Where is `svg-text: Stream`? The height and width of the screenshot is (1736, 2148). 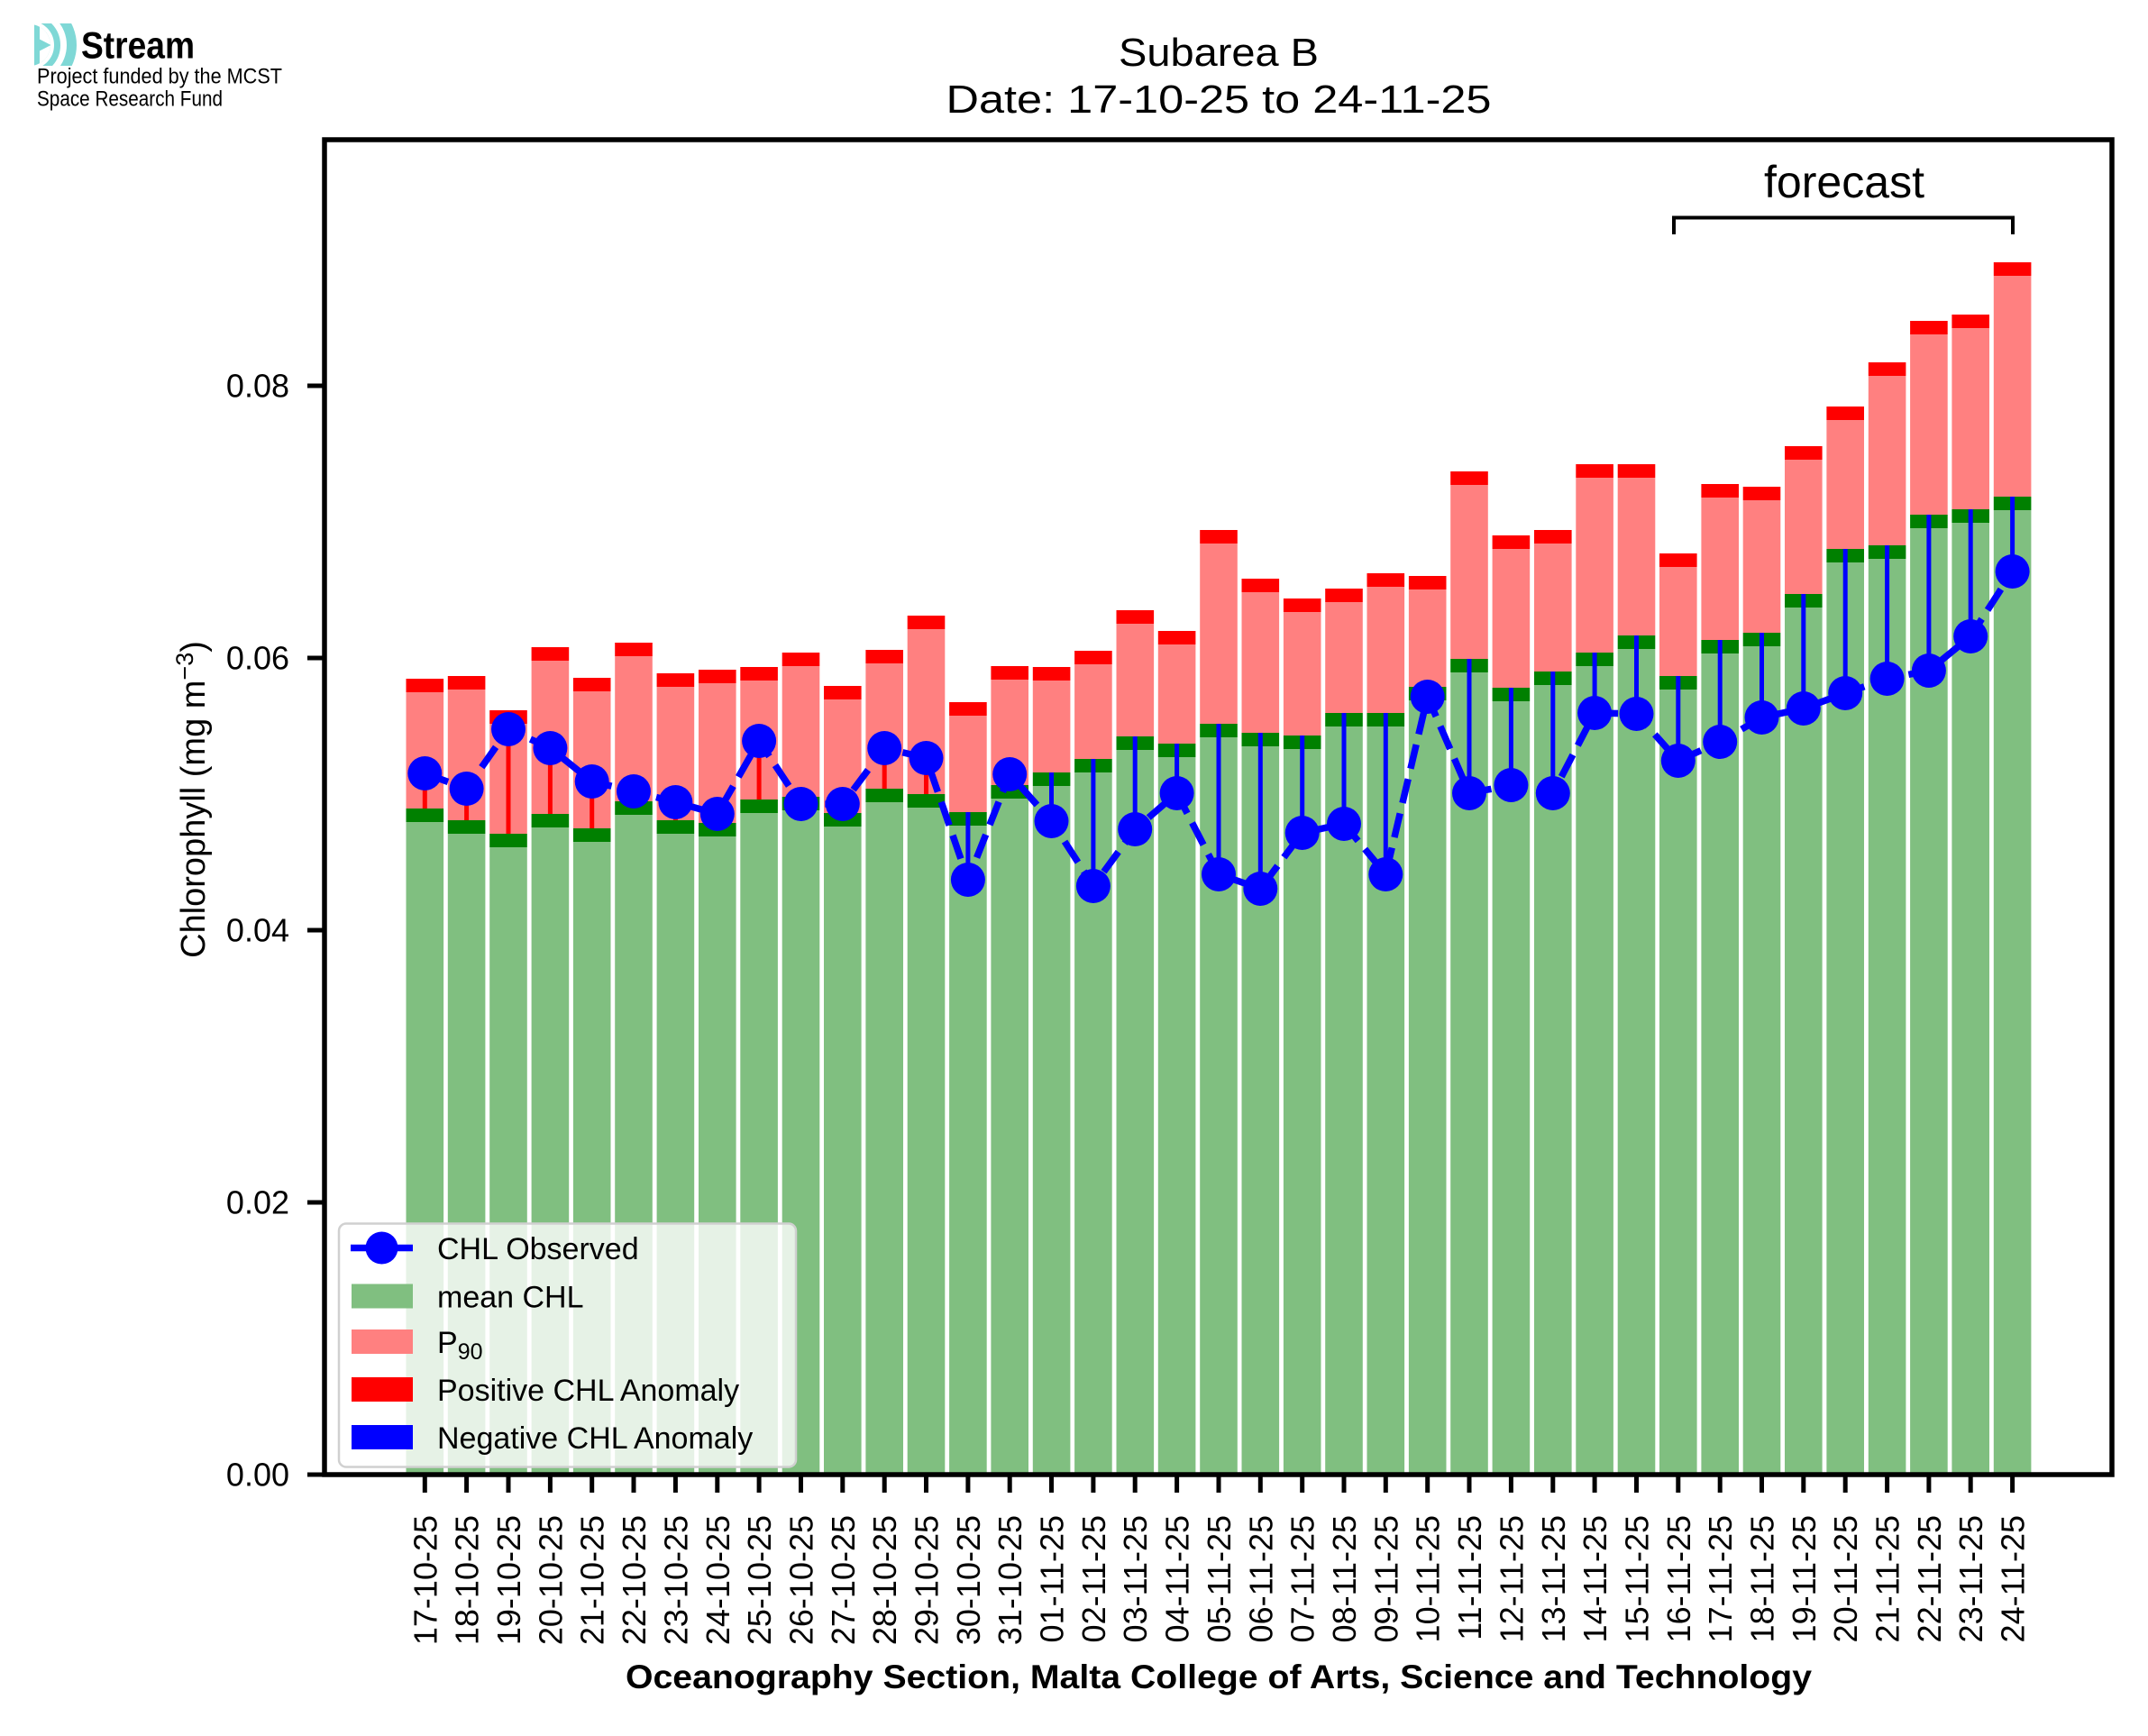 svg-text: Stream is located at coordinates (138, 45).